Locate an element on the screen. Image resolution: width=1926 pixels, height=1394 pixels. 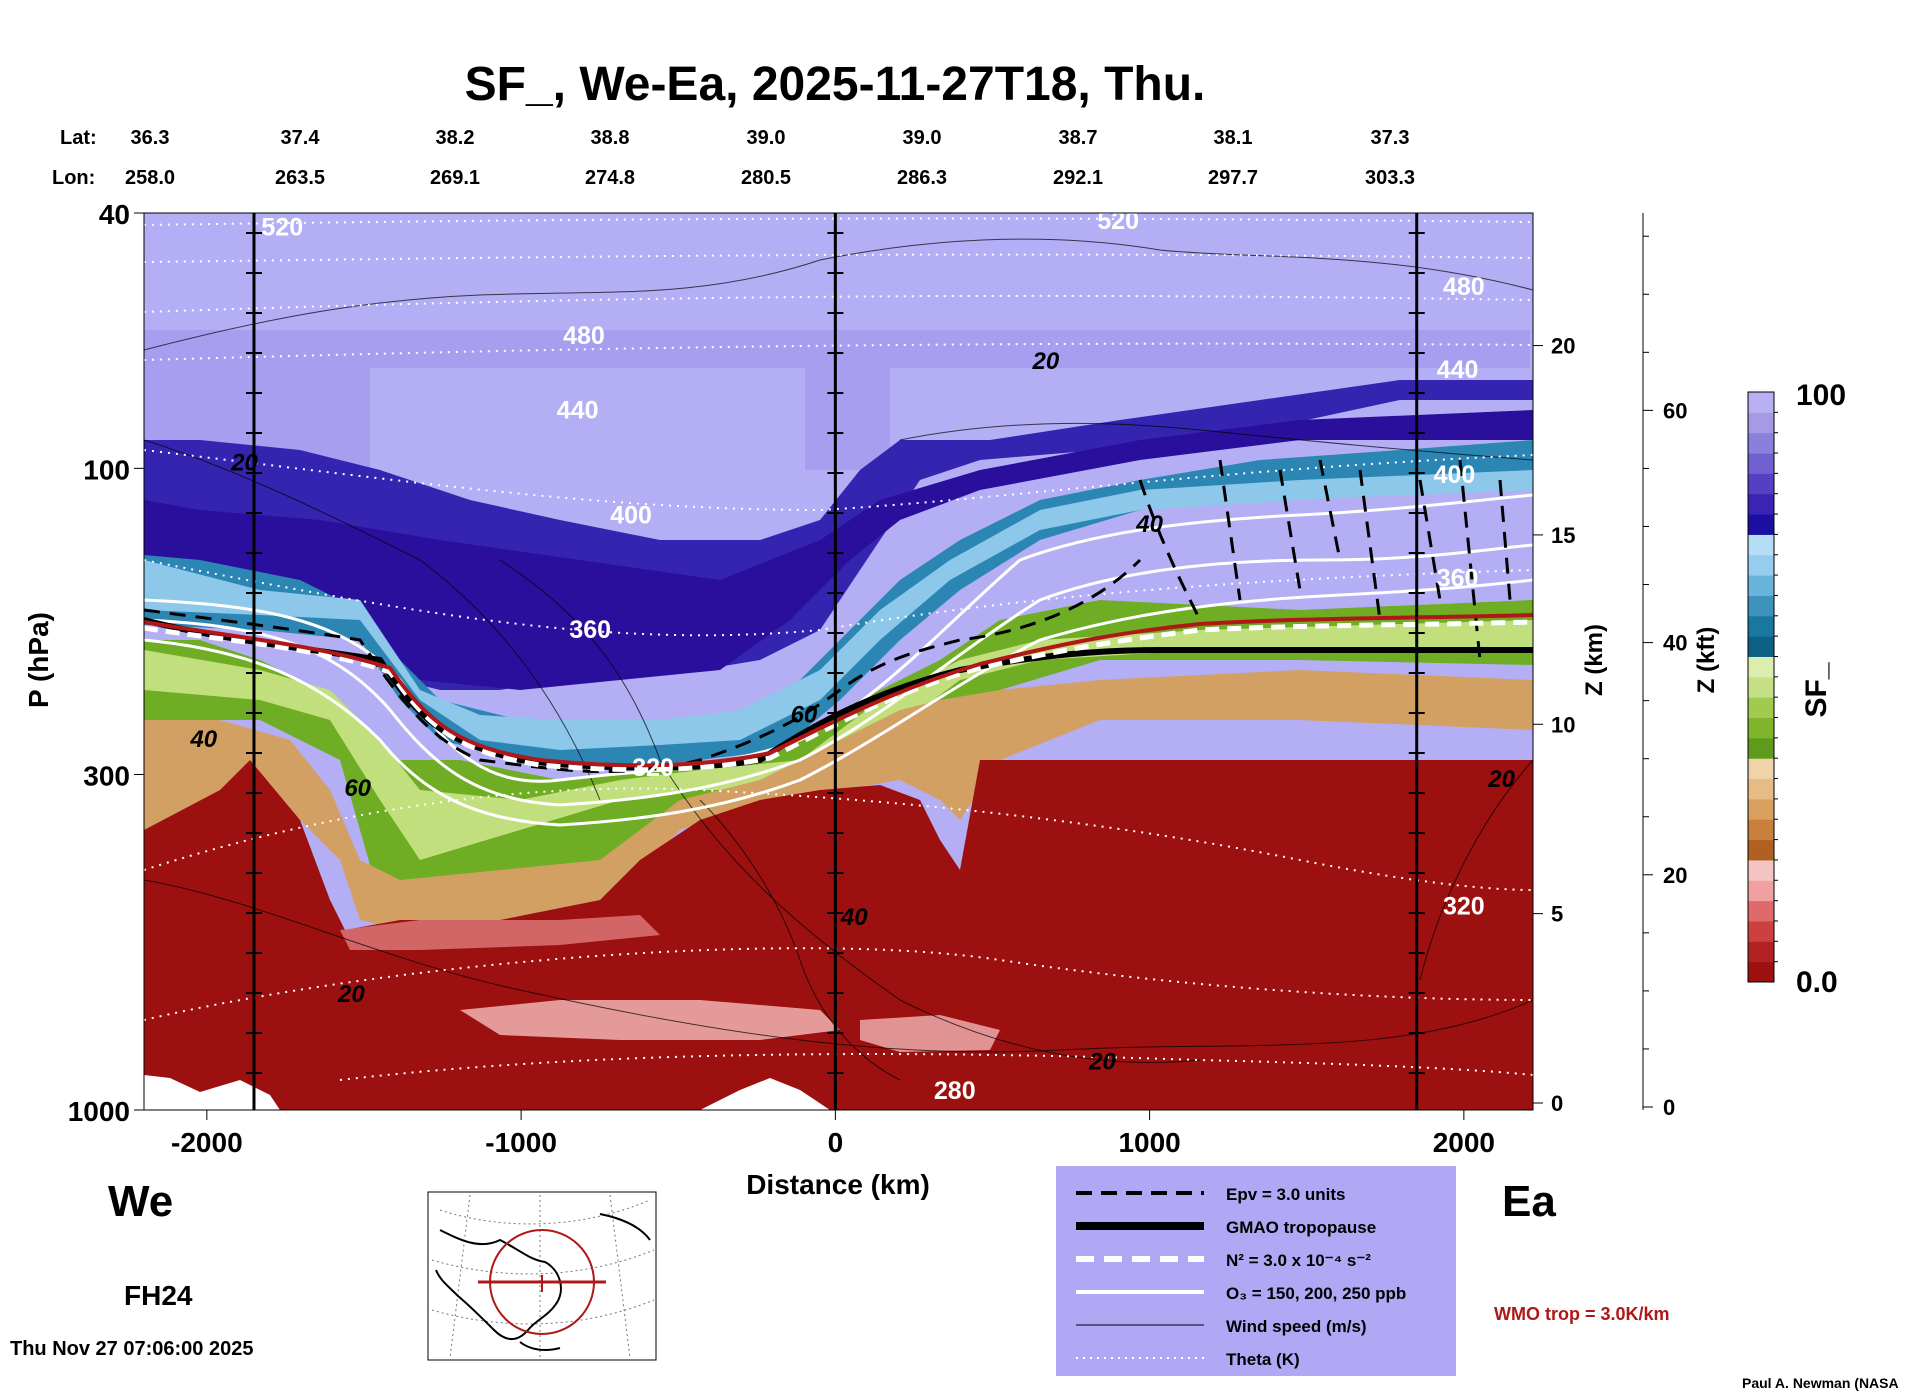
epv-line is located at coordinates (643, 666).